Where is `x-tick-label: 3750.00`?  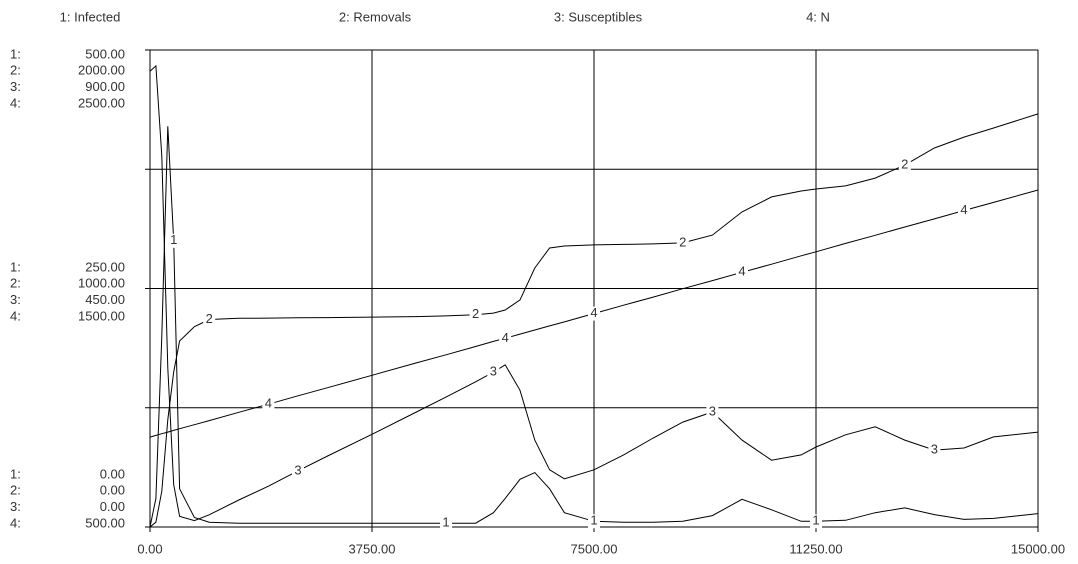 x-tick-label: 3750.00 is located at coordinates (372, 548).